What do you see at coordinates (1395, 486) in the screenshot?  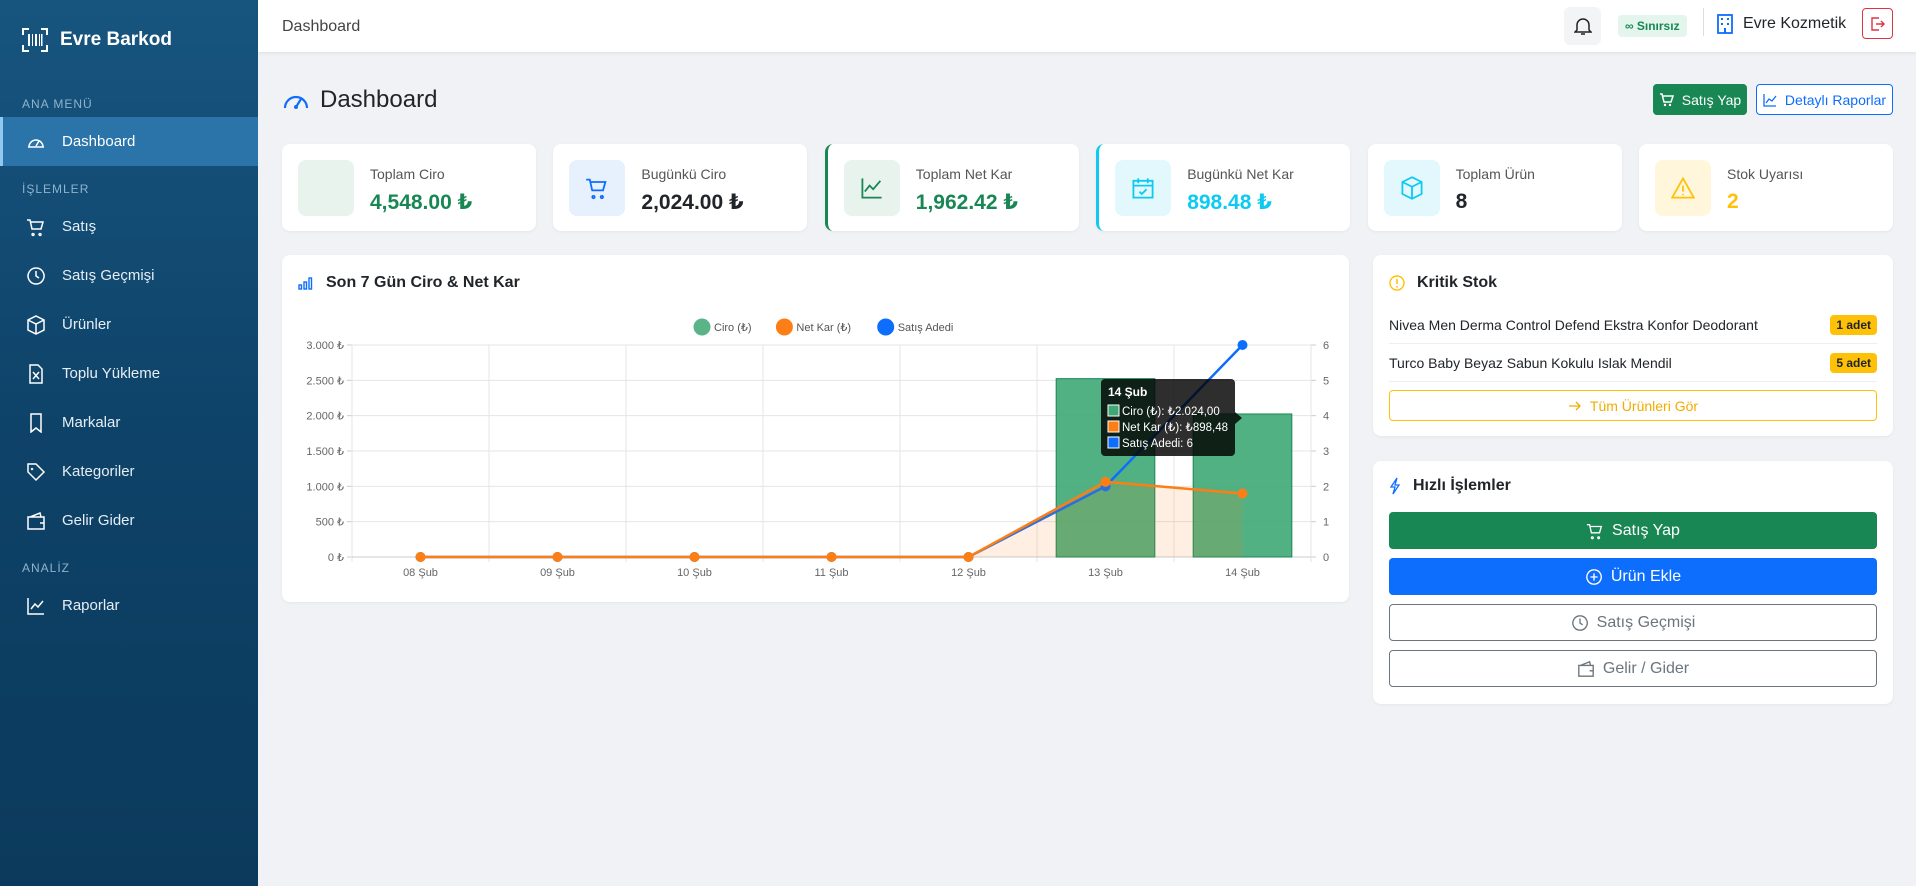 I see `bolt-icon` at bounding box center [1395, 486].